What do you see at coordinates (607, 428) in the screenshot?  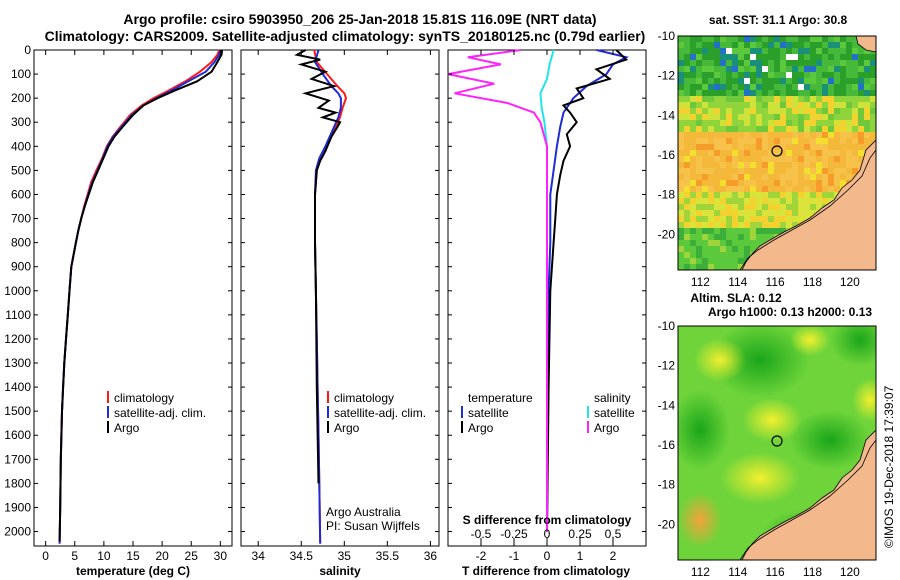 I see `legend-s-argo: Argo` at bounding box center [607, 428].